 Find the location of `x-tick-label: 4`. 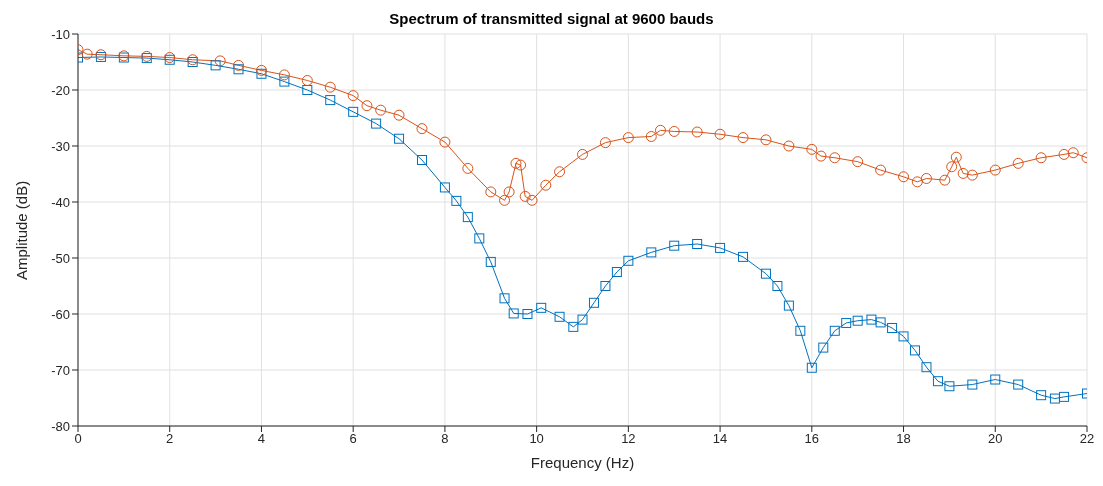

x-tick-label: 4 is located at coordinates (261, 439).